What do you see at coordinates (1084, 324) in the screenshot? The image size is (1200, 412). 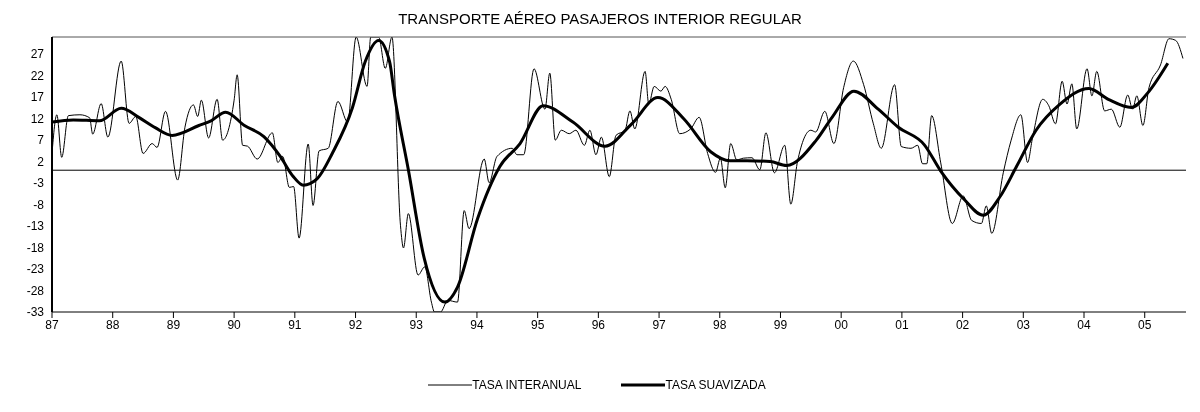 I see `x-tick-label: 04` at bounding box center [1084, 324].